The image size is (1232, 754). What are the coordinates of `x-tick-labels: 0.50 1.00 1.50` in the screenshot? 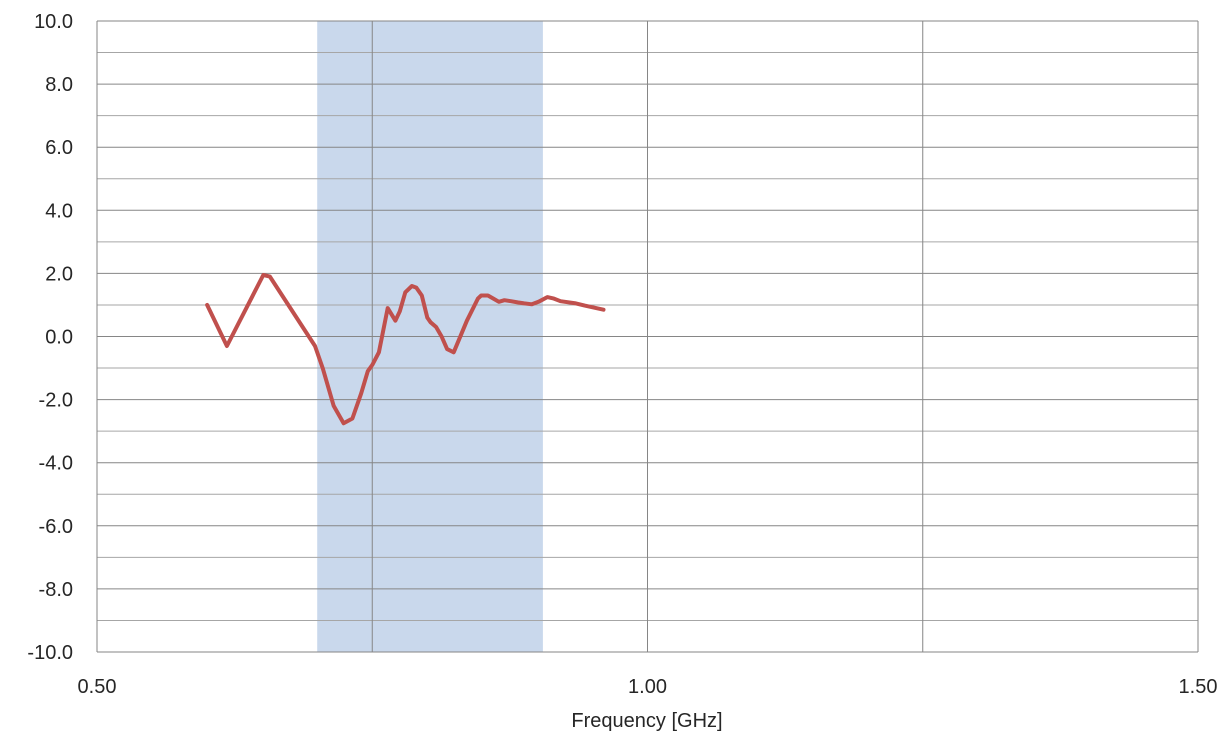 It's located at (648, 687).